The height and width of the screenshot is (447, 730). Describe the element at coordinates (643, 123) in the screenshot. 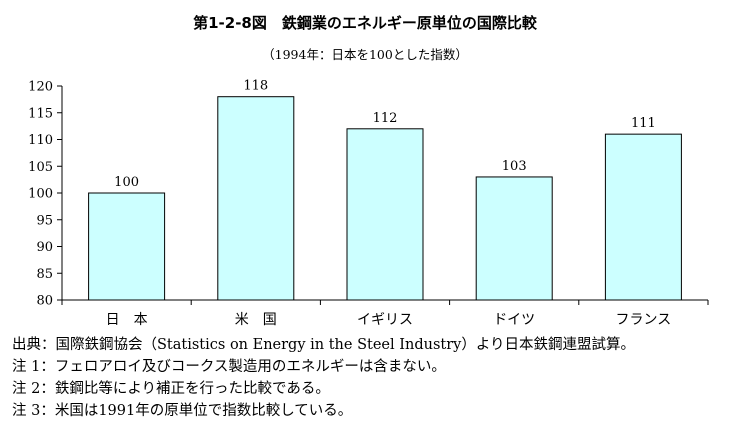

I see `data-label: 111` at that location.